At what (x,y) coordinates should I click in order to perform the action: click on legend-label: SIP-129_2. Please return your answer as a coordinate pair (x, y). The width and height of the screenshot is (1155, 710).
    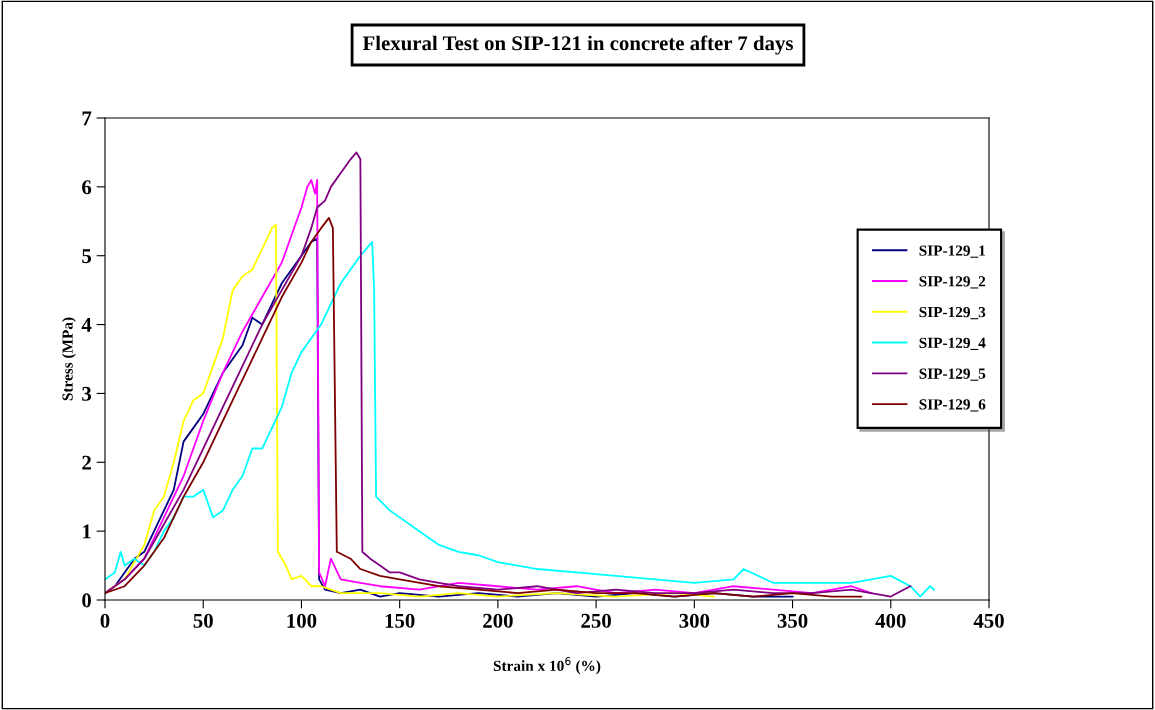
    Looking at the image, I should click on (952, 282).